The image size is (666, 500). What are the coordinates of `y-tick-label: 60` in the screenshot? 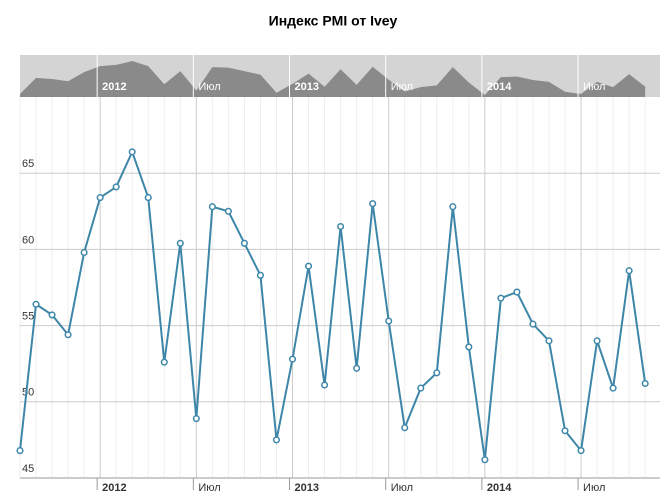 It's located at (28, 240).